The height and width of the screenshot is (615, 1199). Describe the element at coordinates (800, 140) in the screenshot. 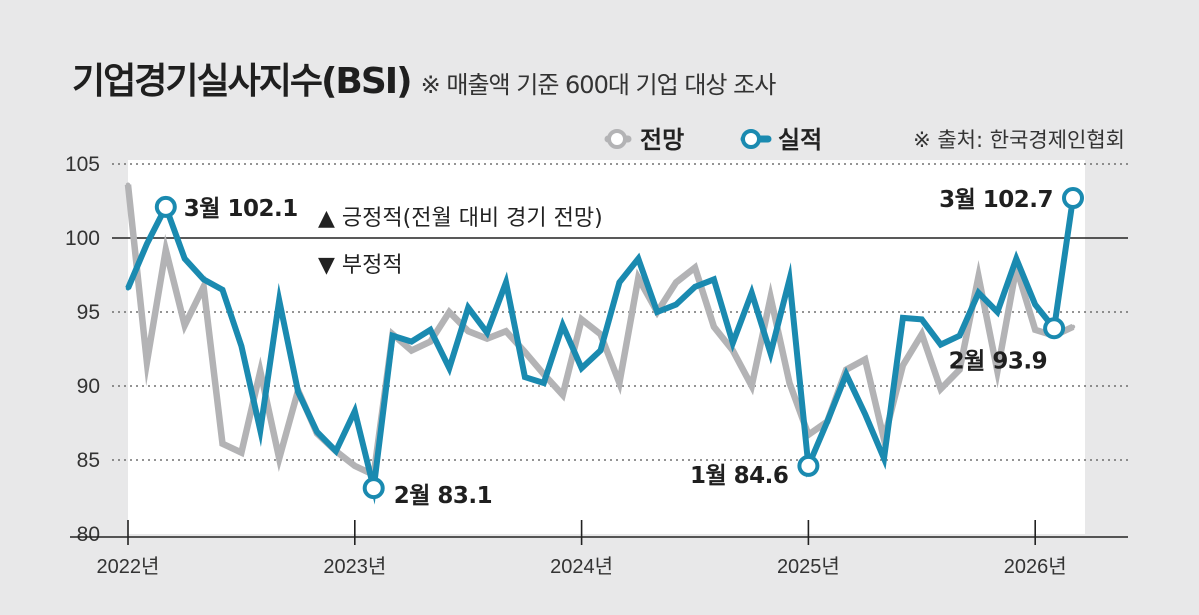

I see `legend-actual-label: 실적` at that location.